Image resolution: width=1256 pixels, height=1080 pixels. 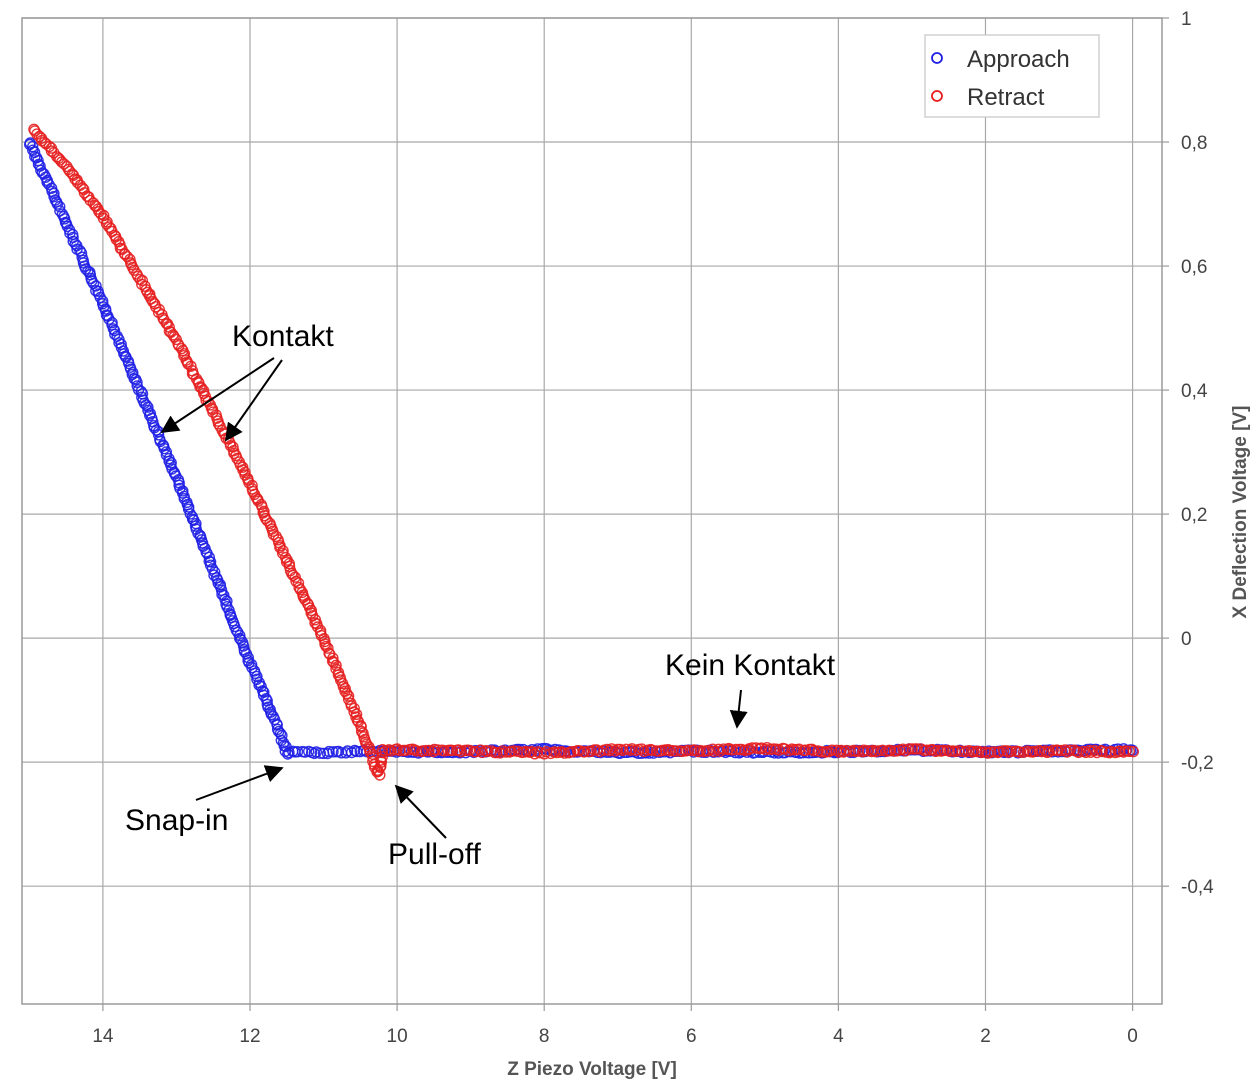 What do you see at coordinates (397, 1036) in the screenshot?
I see `x-tick-label: 10` at bounding box center [397, 1036].